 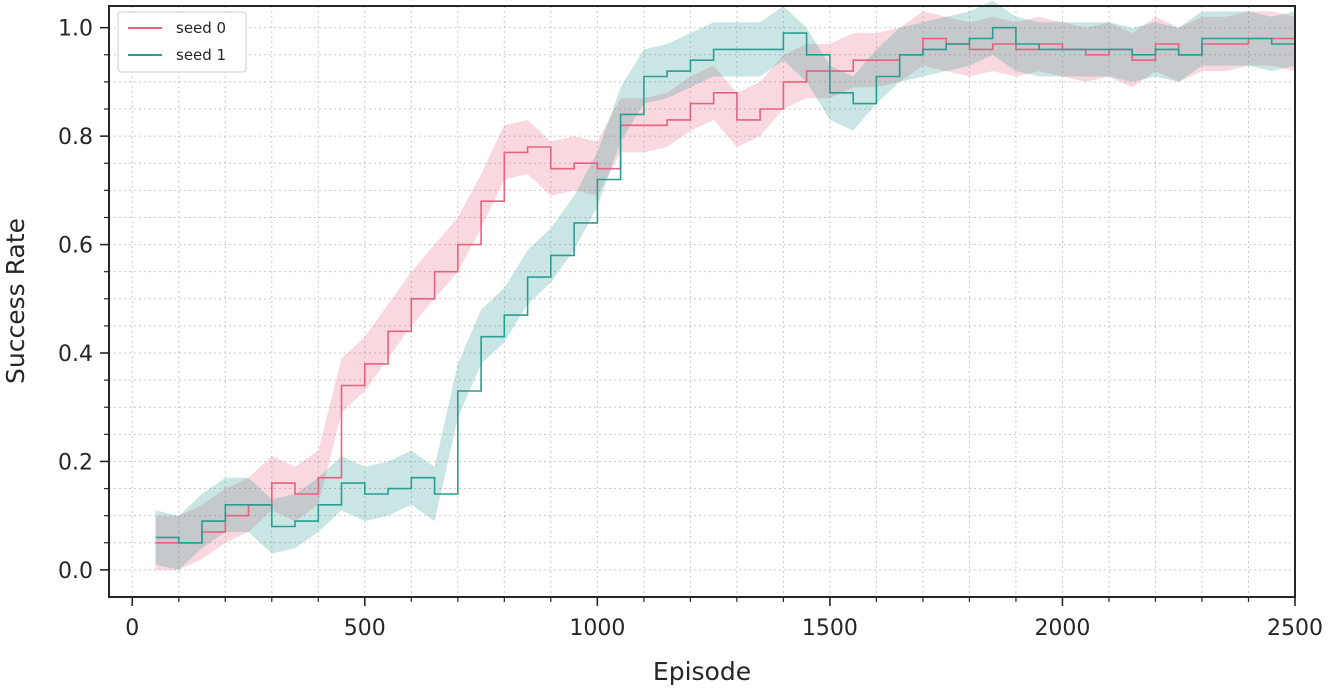 What do you see at coordinates (201, 55) in the screenshot?
I see `legend-label-seed-1: seed 1` at bounding box center [201, 55].